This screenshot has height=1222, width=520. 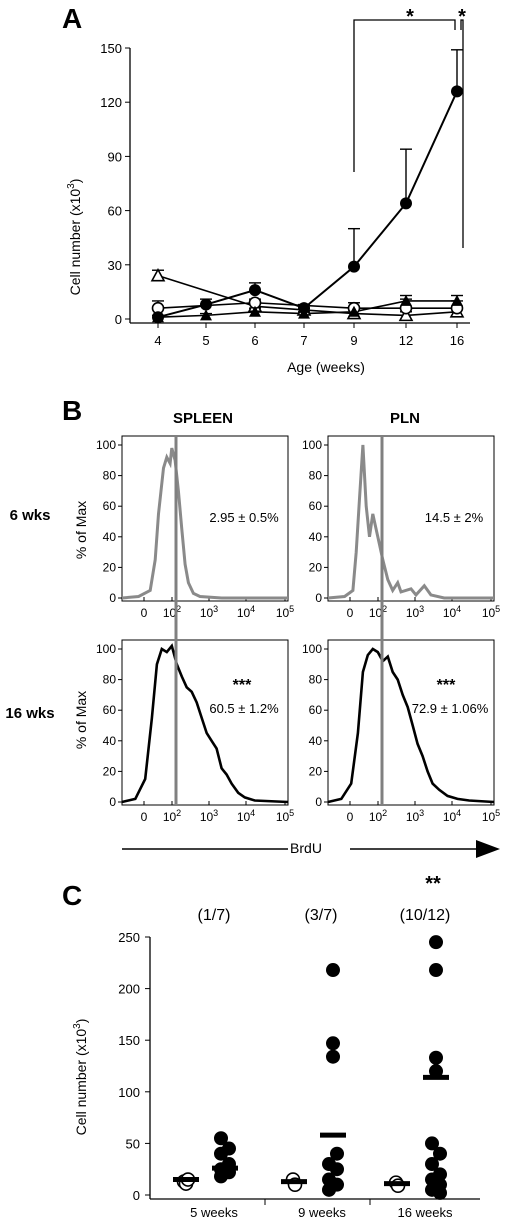 I want to click on row-label-16wks: 16 wks, so click(x=29, y=713).